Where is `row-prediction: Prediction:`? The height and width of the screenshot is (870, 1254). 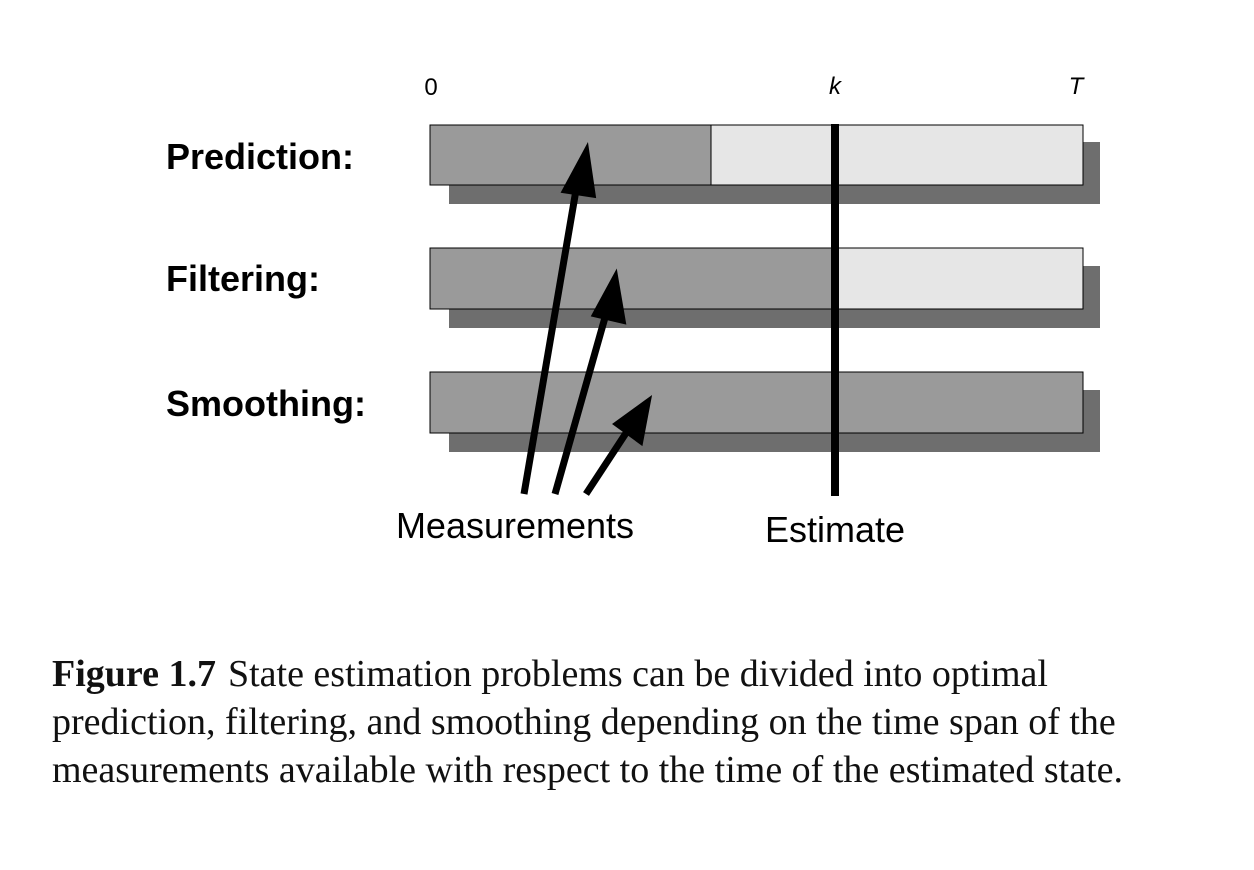
row-prediction: Prediction: is located at coordinates (633, 164).